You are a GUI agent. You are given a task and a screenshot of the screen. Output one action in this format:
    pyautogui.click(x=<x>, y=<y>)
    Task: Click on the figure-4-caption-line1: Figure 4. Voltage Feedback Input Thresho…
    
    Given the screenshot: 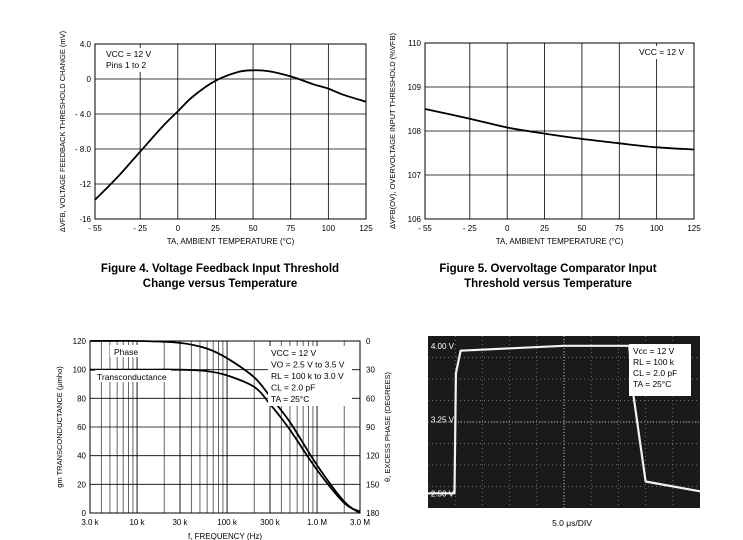 What is the action you would take?
    pyautogui.click(x=220, y=269)
    